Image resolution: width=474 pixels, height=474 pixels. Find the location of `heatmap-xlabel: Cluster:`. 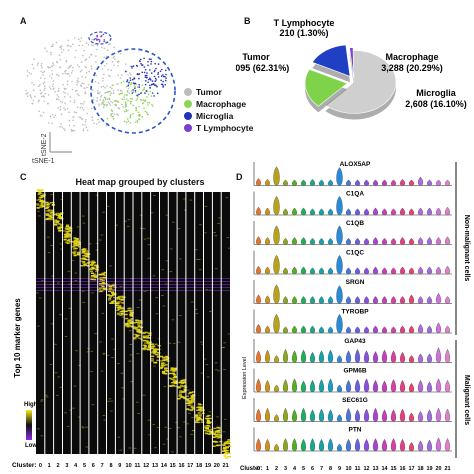

heatmap-xlabel: Cluster: is located at coordinates (24, 465).